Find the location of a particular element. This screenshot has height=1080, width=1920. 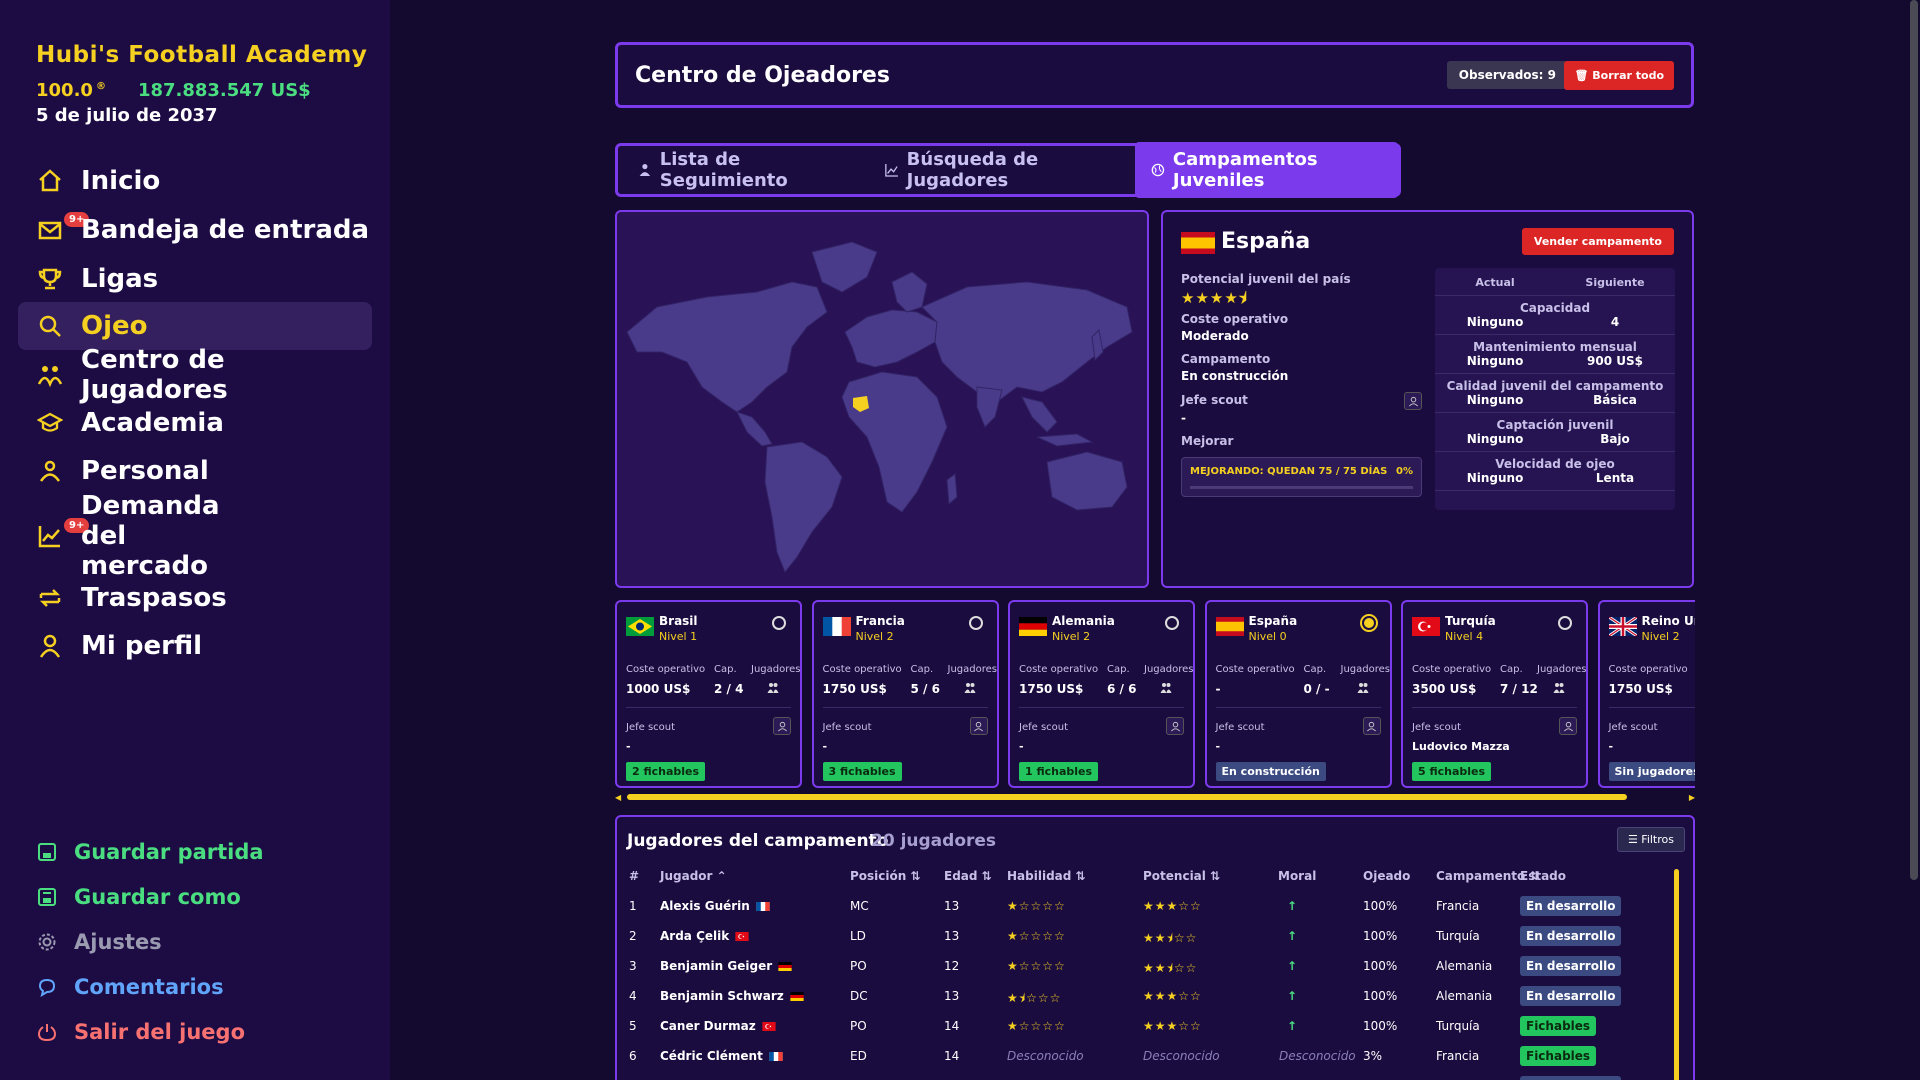

comentarios-button: Comentarios is located at coordinates (130, 987).